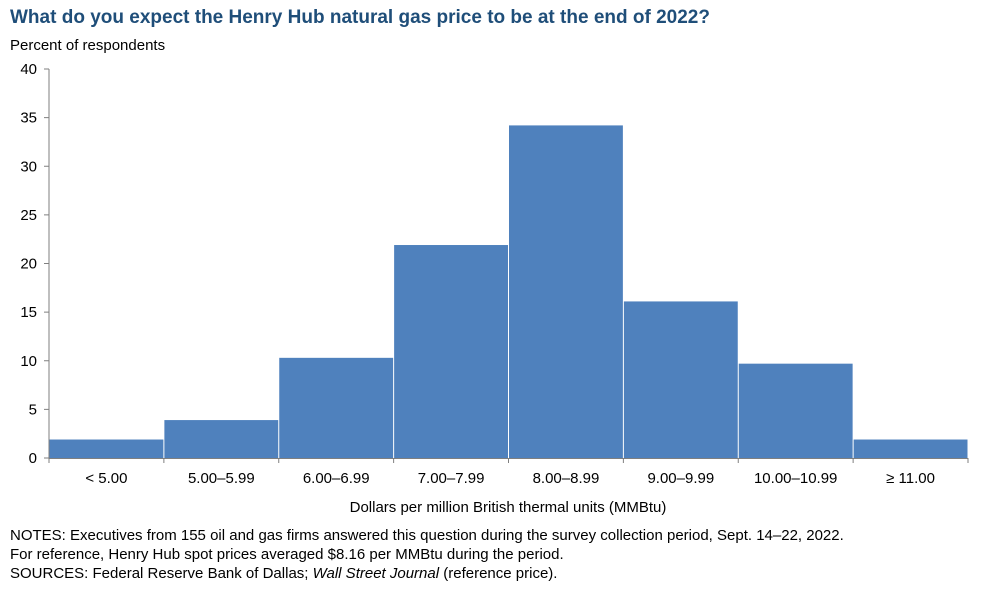 The height and width of the screenshot is (589, 997). I want to click on y-tick-label: 20, so click(28, 264).